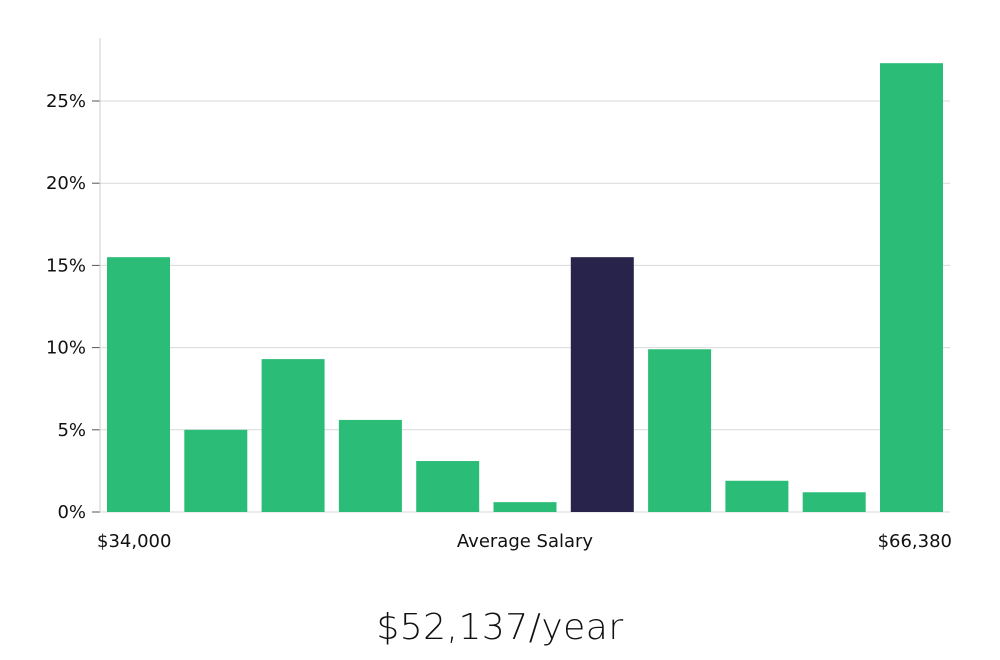  What do you see at coordinates (525, 541) in the screenshot?
I see `x-axis-title: Average Salary` at bounding box center [525, 541].